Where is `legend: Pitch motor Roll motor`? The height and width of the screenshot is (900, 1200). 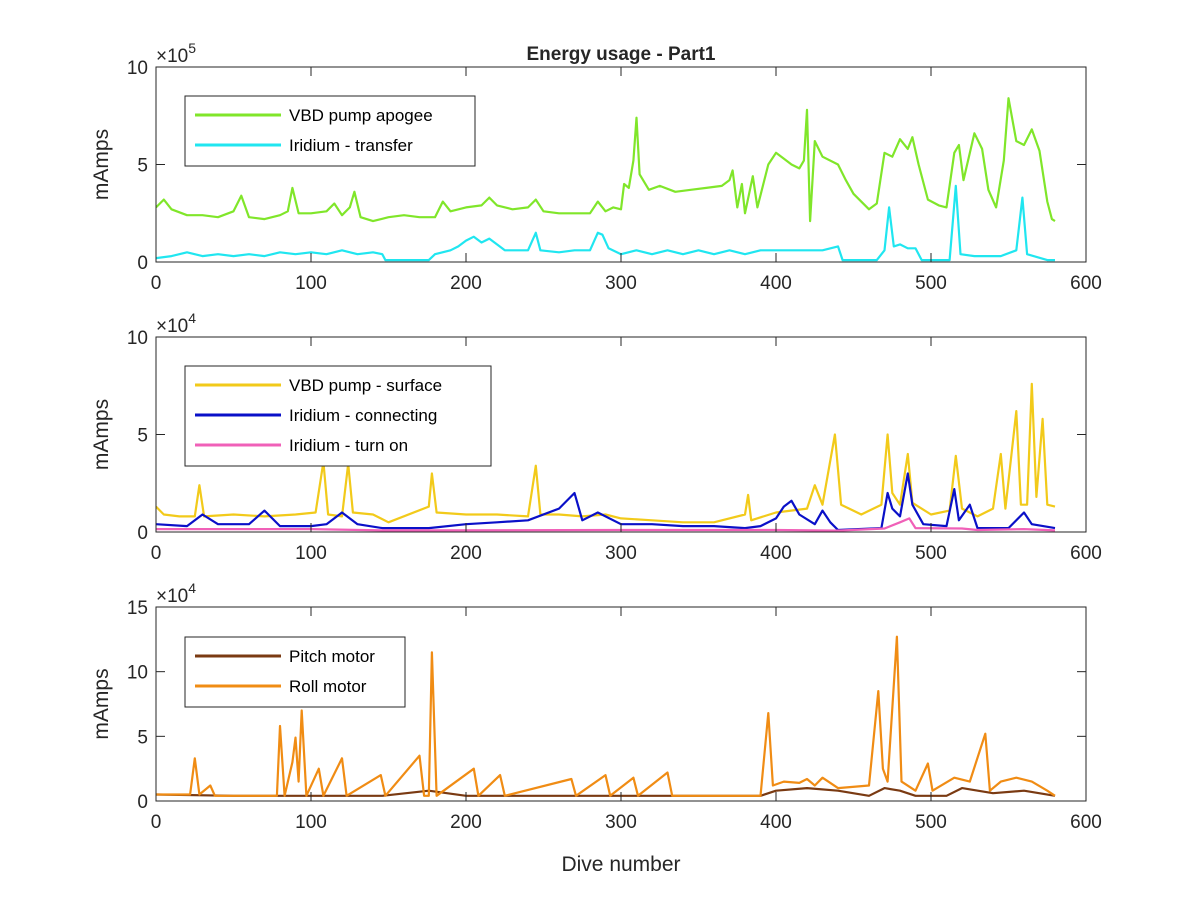 legend: Pitch motor Roll motor is located at coordinates (295, 672).